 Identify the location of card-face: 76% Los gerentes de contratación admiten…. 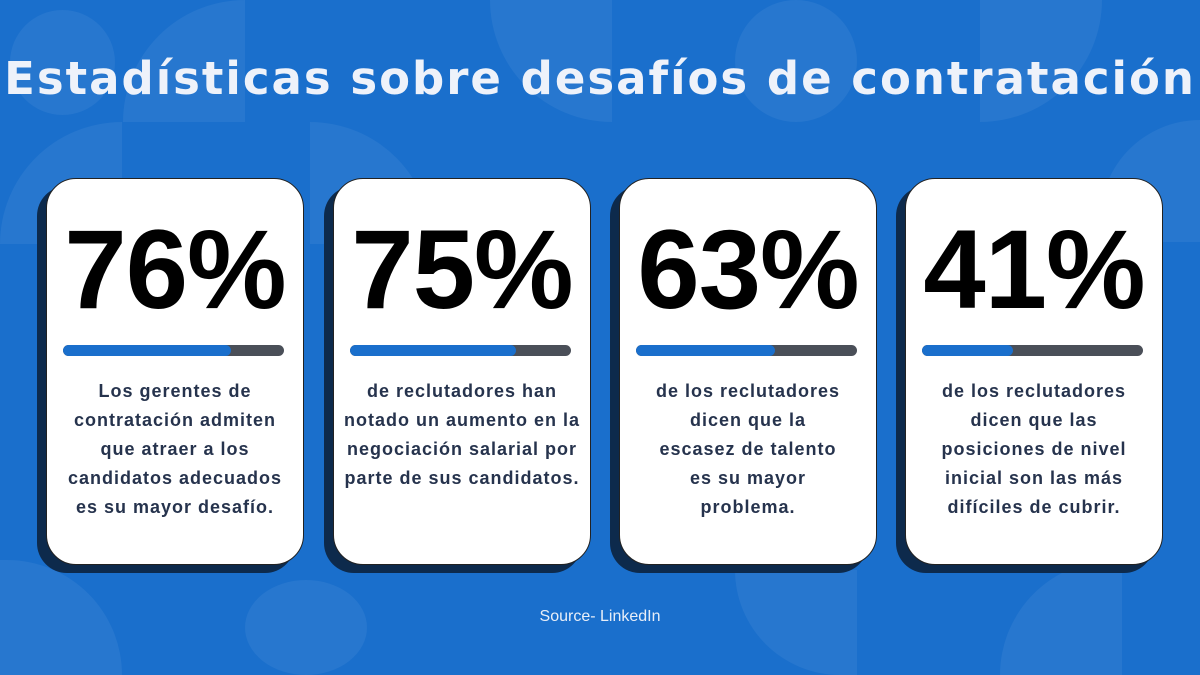
(175, 371).